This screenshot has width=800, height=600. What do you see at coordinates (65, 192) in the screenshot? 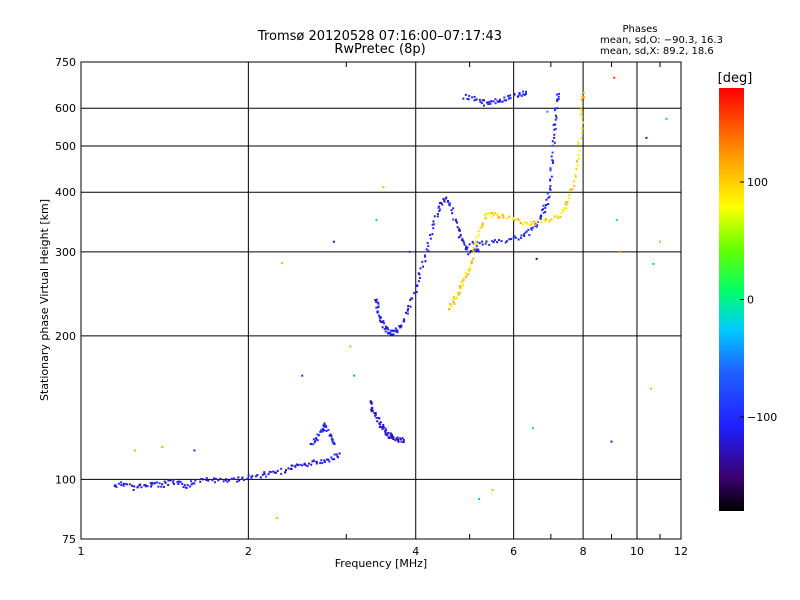
I see `y-tick-label: 400` at bounding box center [65, 192].